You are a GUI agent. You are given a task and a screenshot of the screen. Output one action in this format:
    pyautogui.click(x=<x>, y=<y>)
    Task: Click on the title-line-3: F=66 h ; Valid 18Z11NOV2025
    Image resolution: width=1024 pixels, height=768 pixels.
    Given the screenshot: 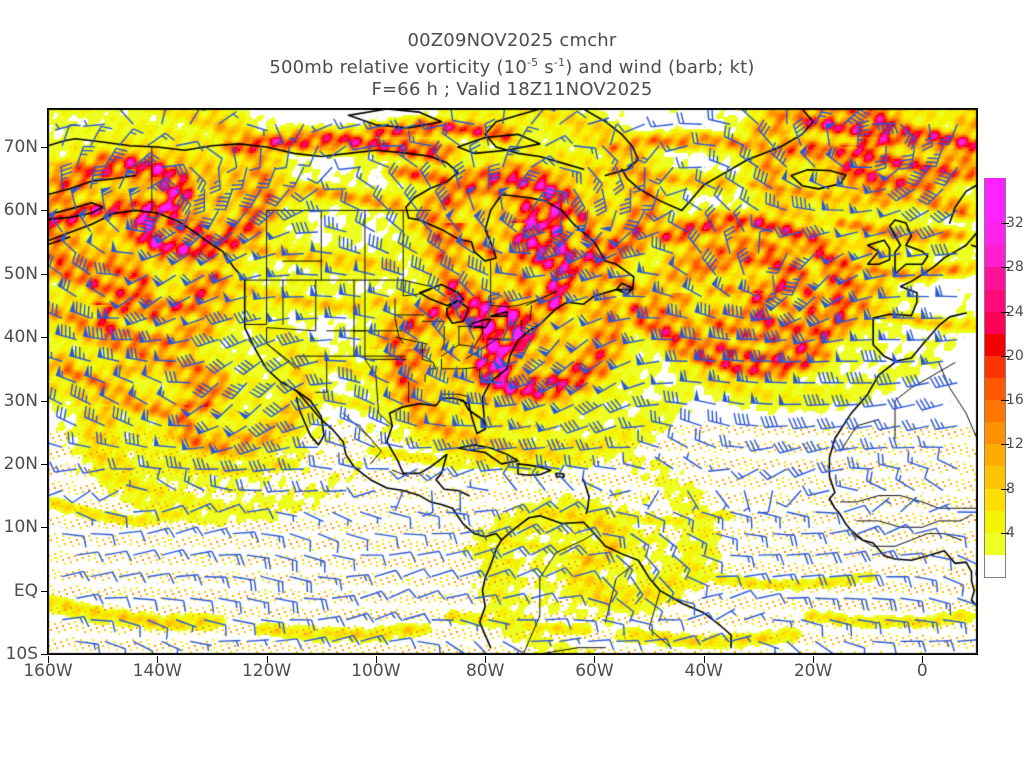 What is the action you would take?
    pyautogui.click(x=512, y=89)
    